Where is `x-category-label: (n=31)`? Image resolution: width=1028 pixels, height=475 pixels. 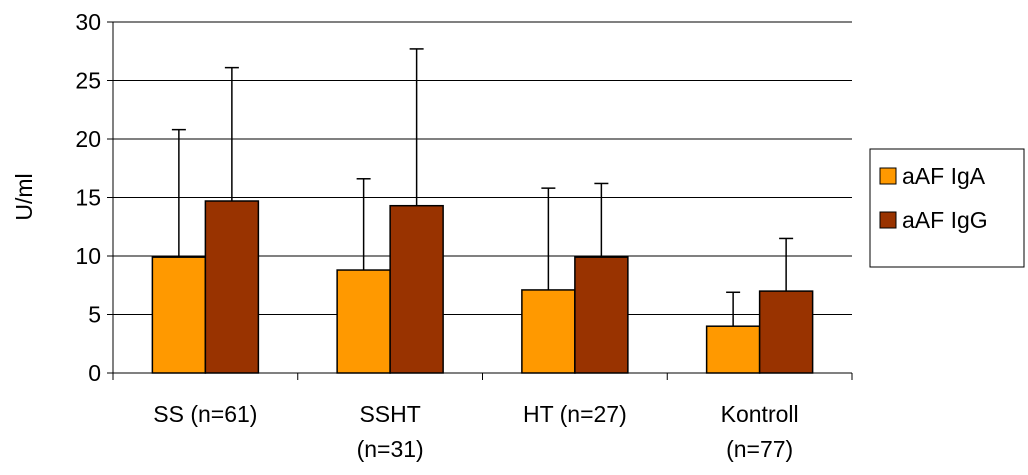
x-category-label: (n=31) is located at coordinates (390, 449).